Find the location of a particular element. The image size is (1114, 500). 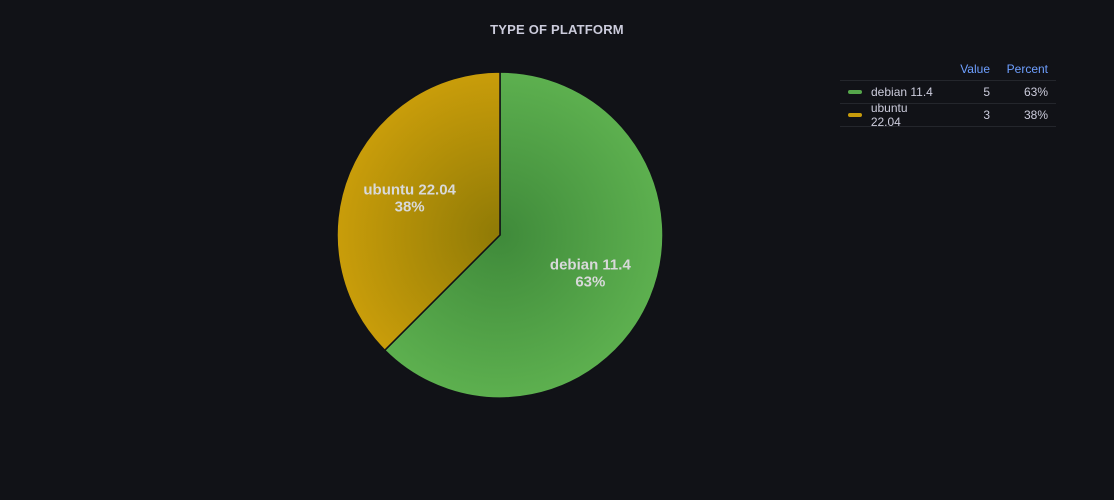

legend-series-name: debian 11.4 is located at coordinates (902, 92).